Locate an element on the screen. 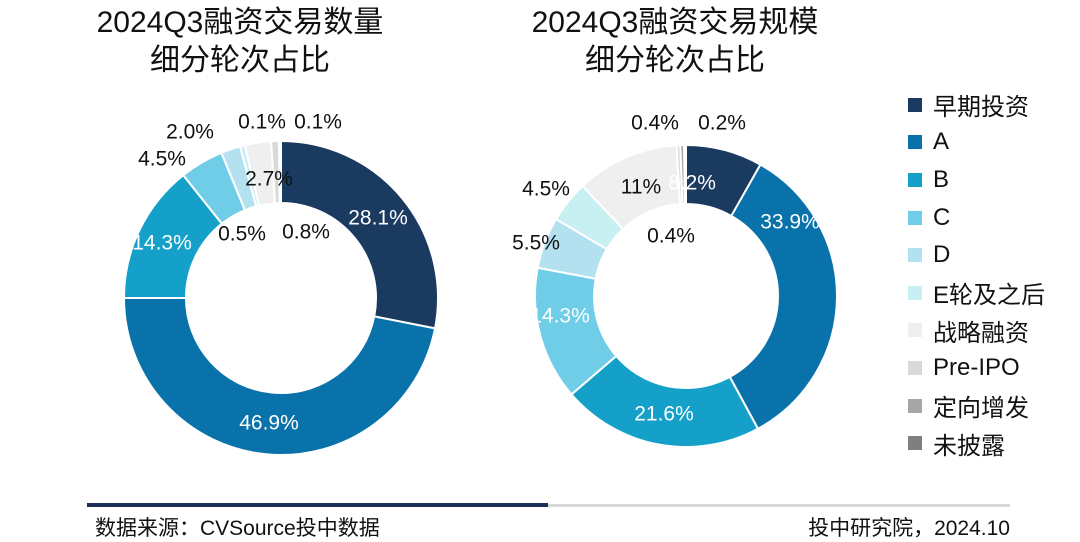  data-label: 0.8% is located at coordinates (306, 232).